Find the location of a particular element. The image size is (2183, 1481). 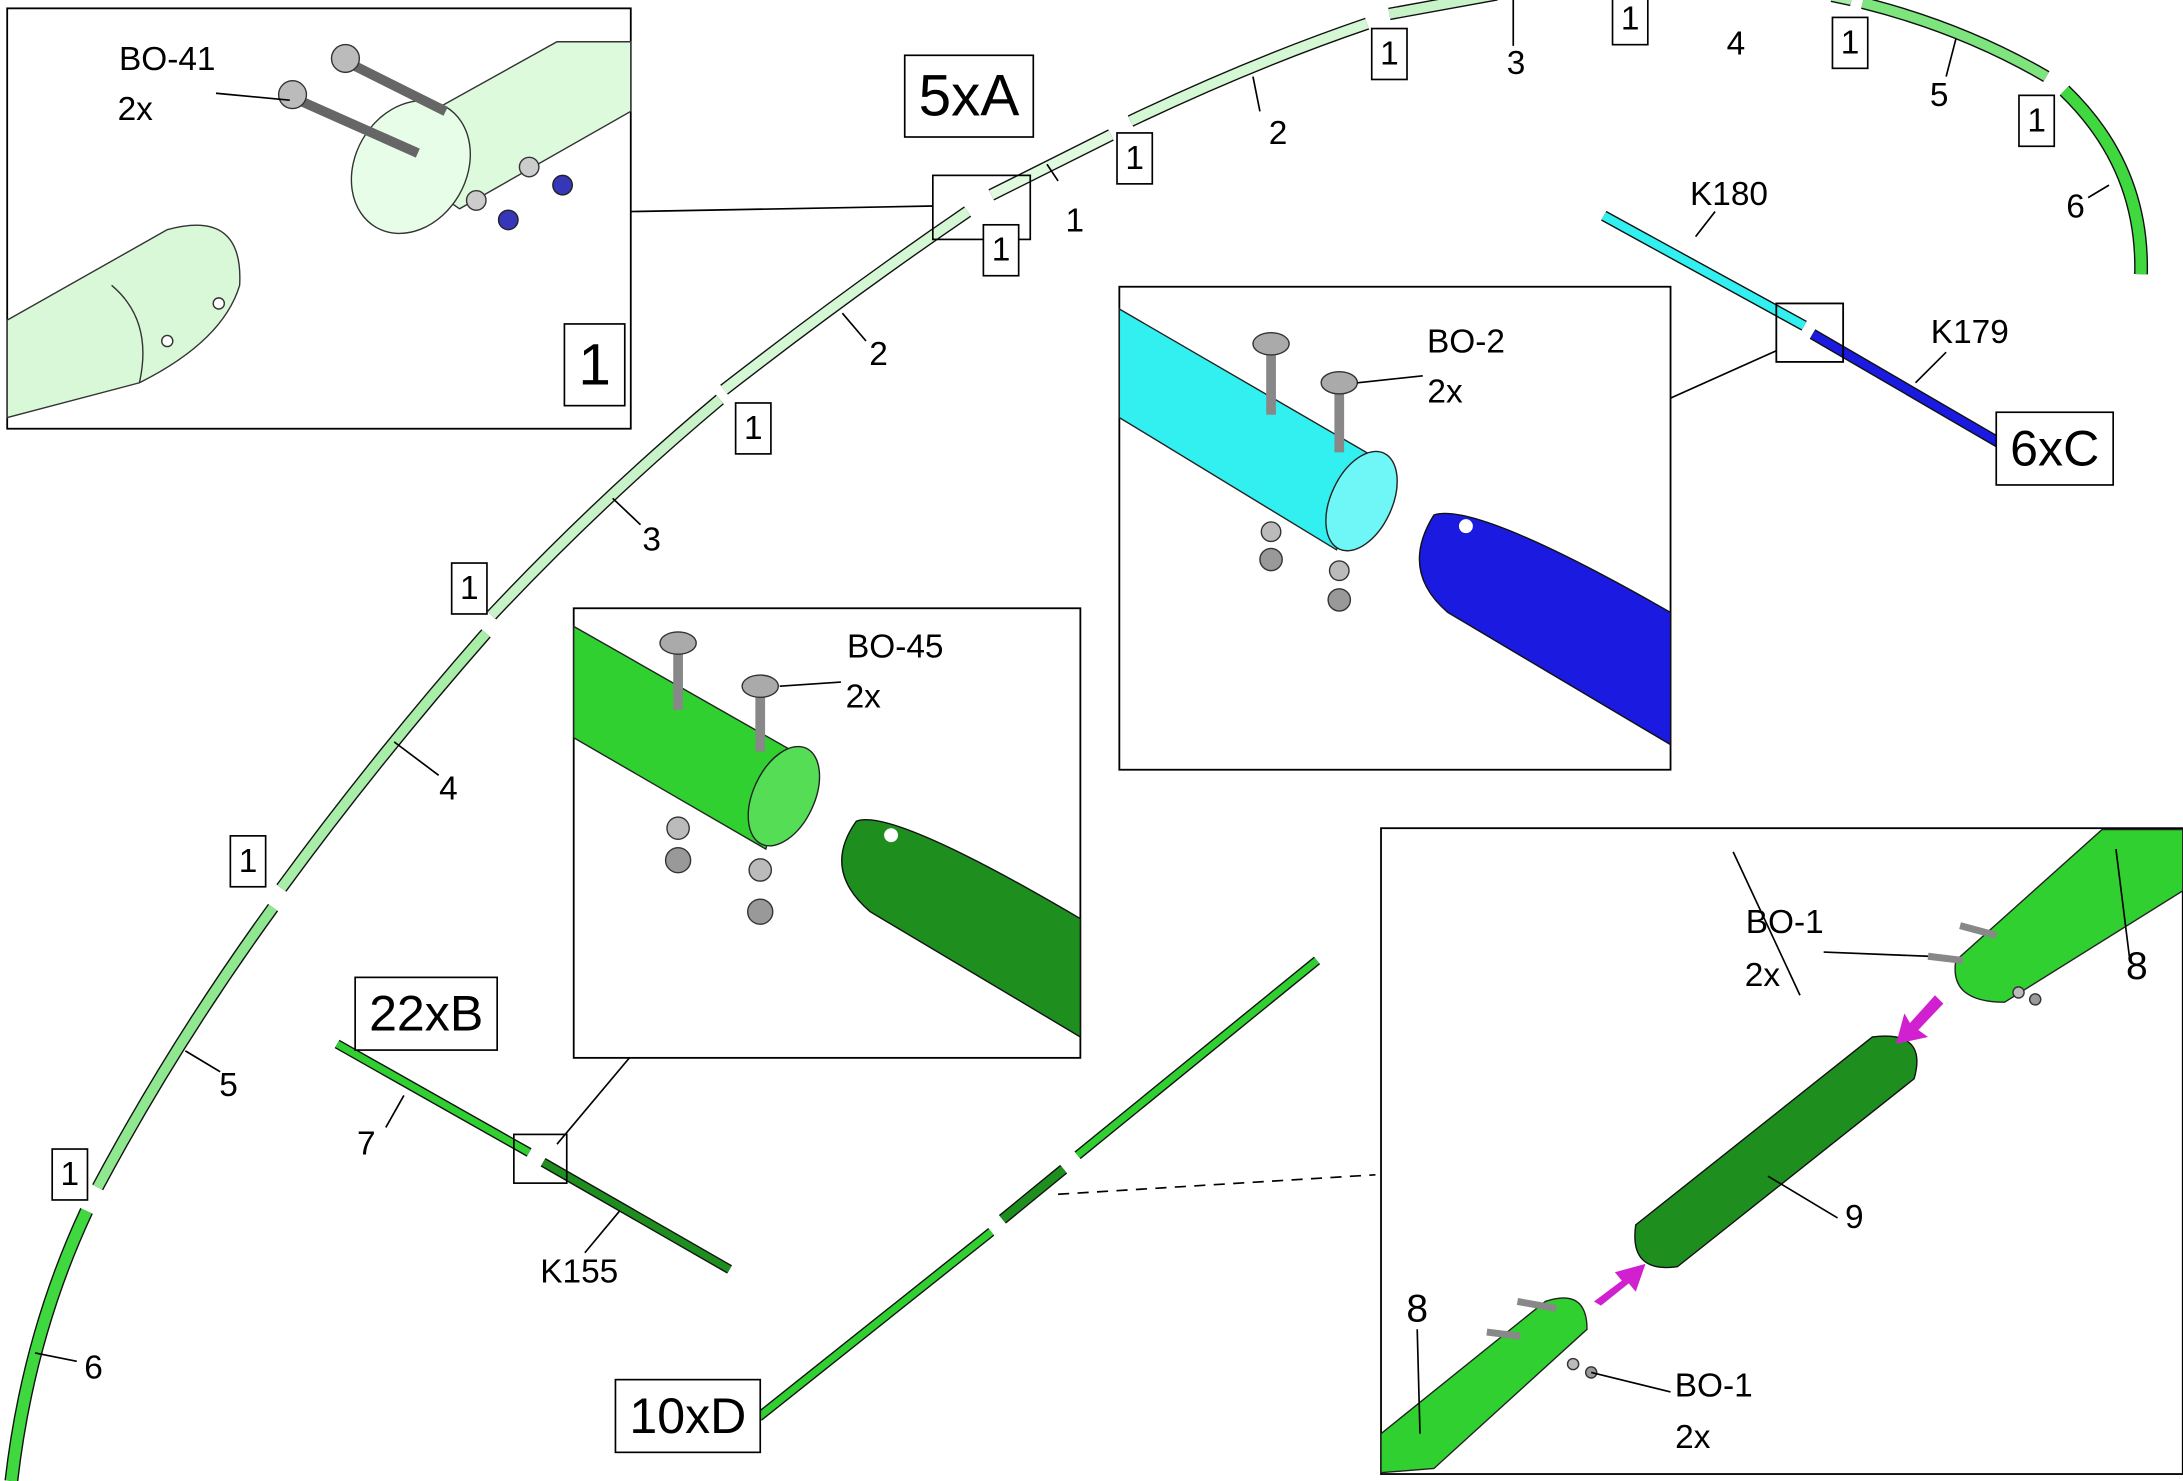

tube-label: 2 is located at coordinates (878, 354).